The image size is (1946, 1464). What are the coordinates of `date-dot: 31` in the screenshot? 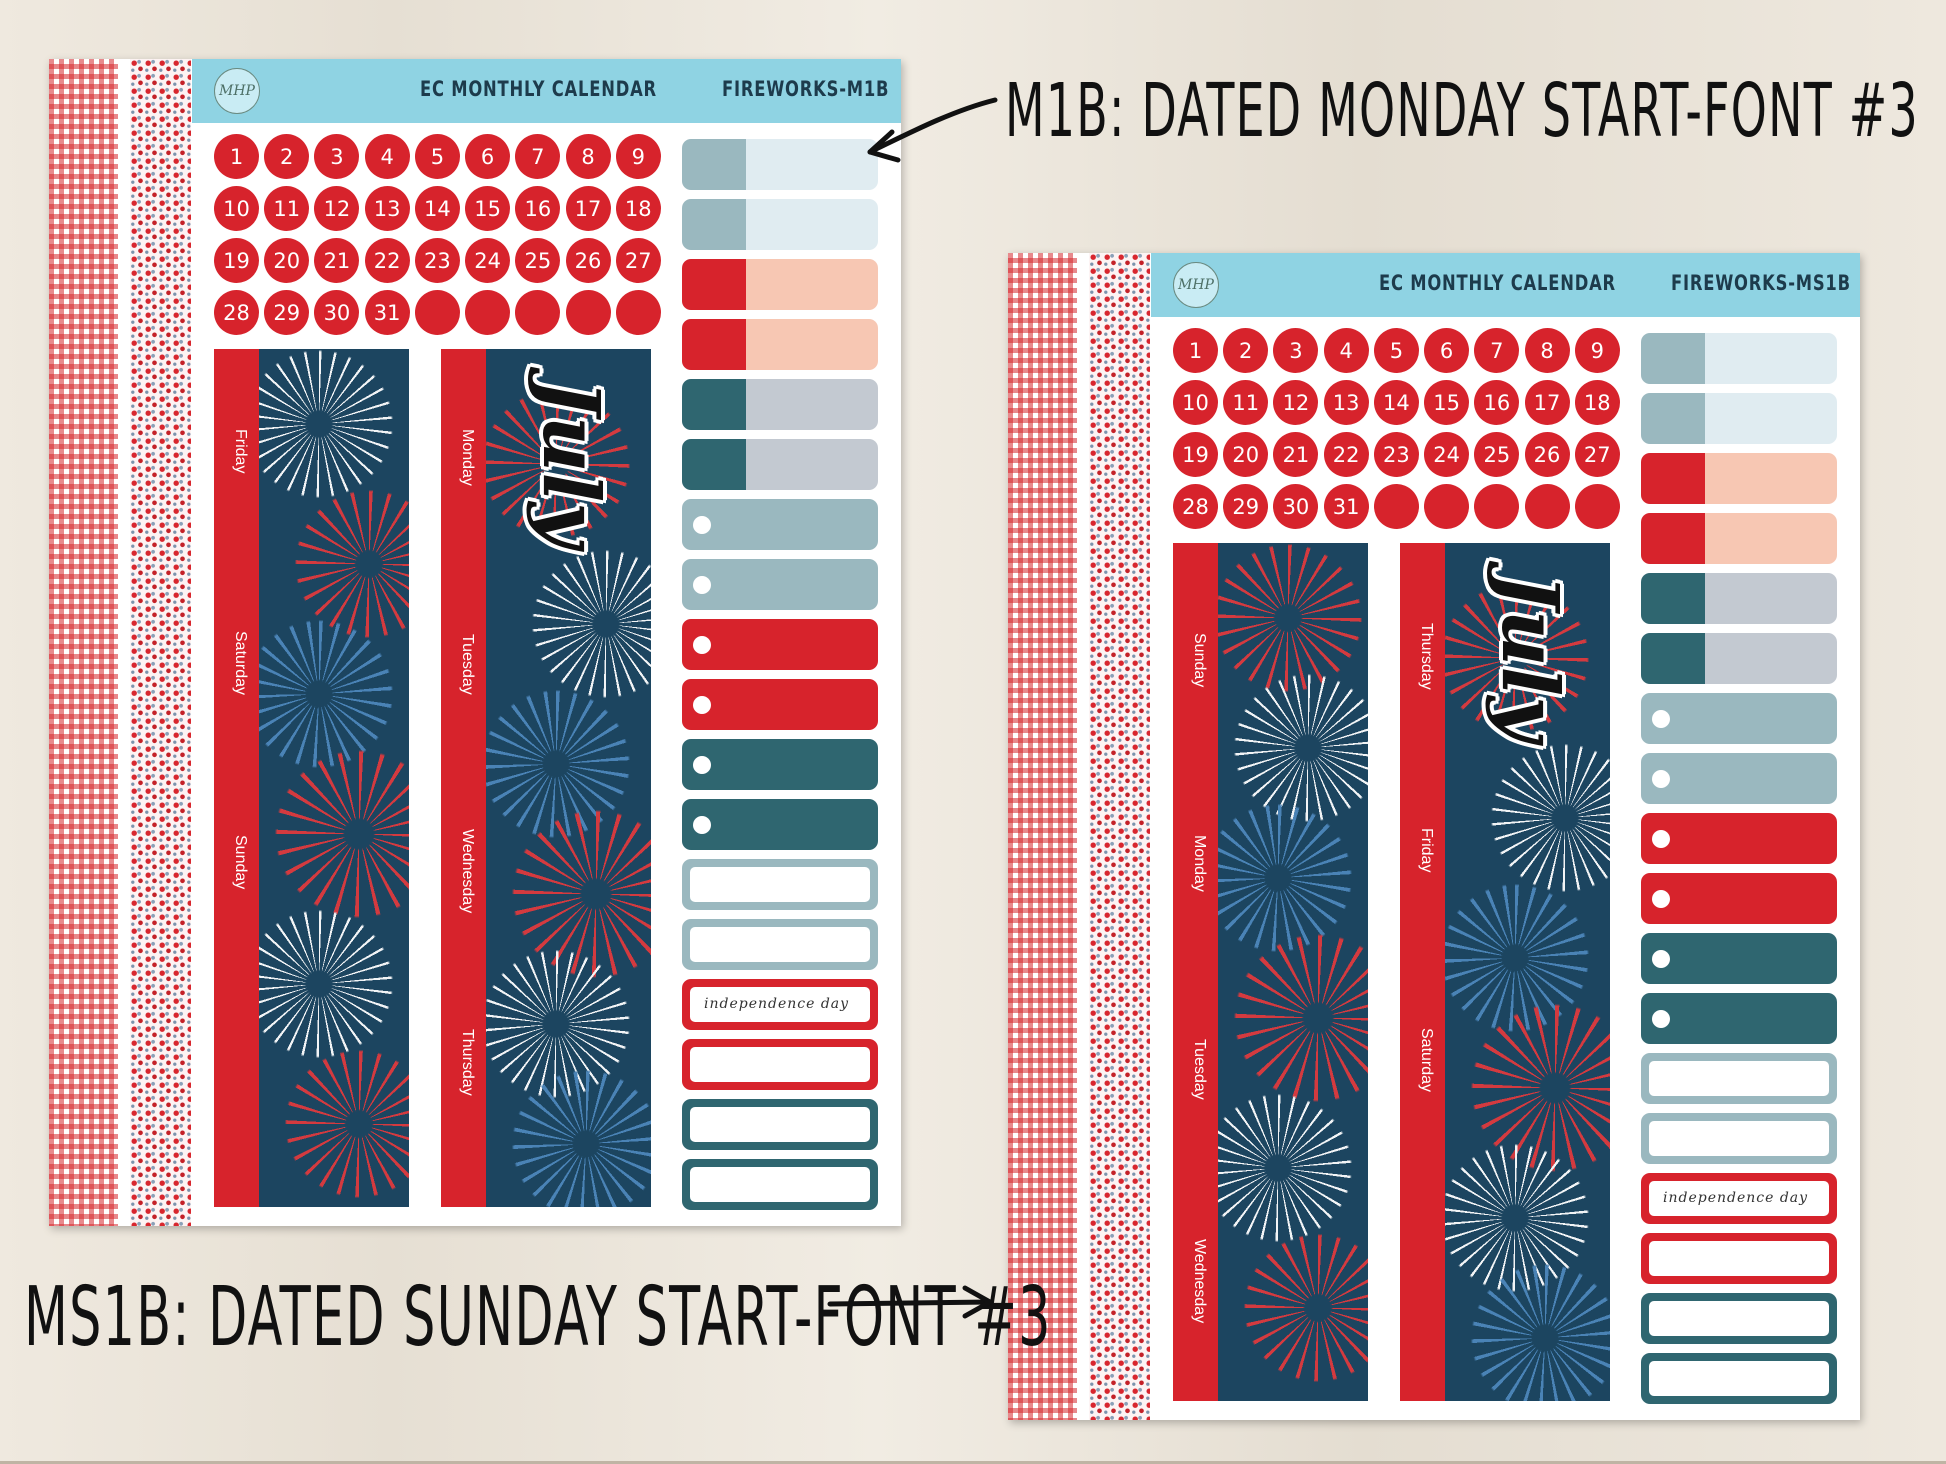 It's located at (1346, 506).